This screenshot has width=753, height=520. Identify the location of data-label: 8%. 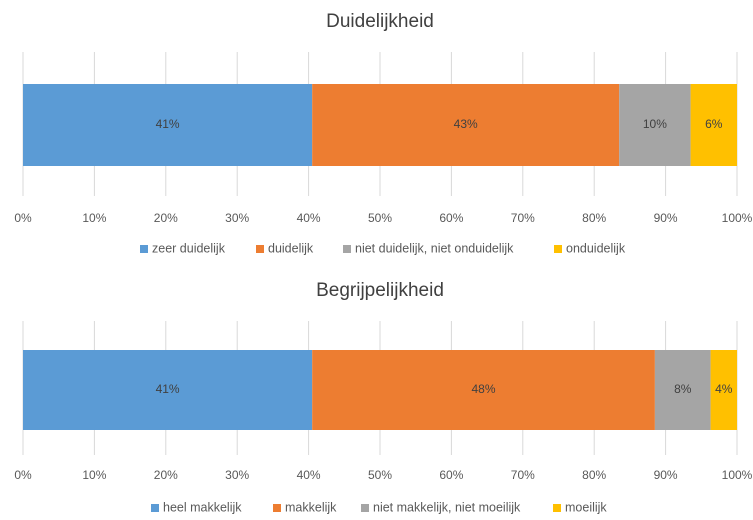
(683, 389).